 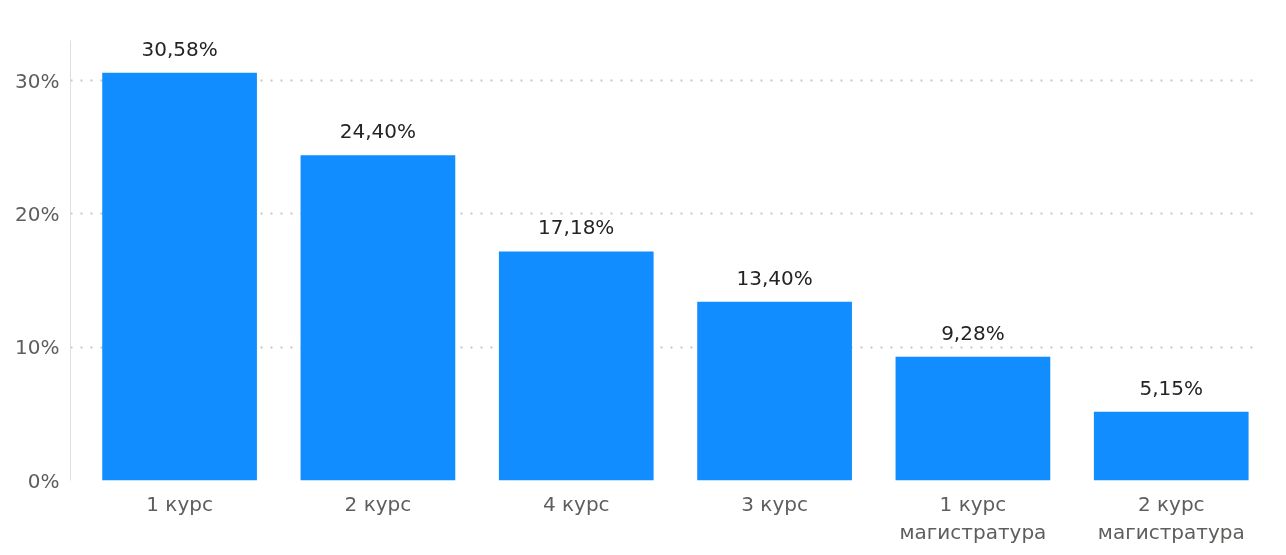 I want to click on data-label: 9,28%, so click(x=973, y=332).